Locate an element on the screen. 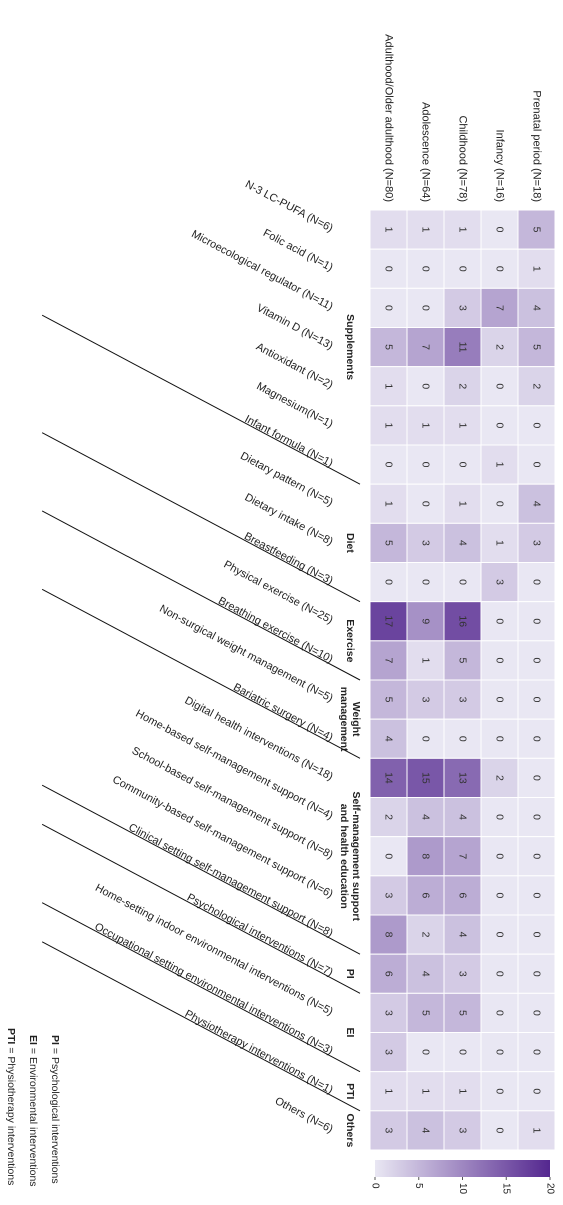  cell-value: 17 is located at coordinates (389, 621).